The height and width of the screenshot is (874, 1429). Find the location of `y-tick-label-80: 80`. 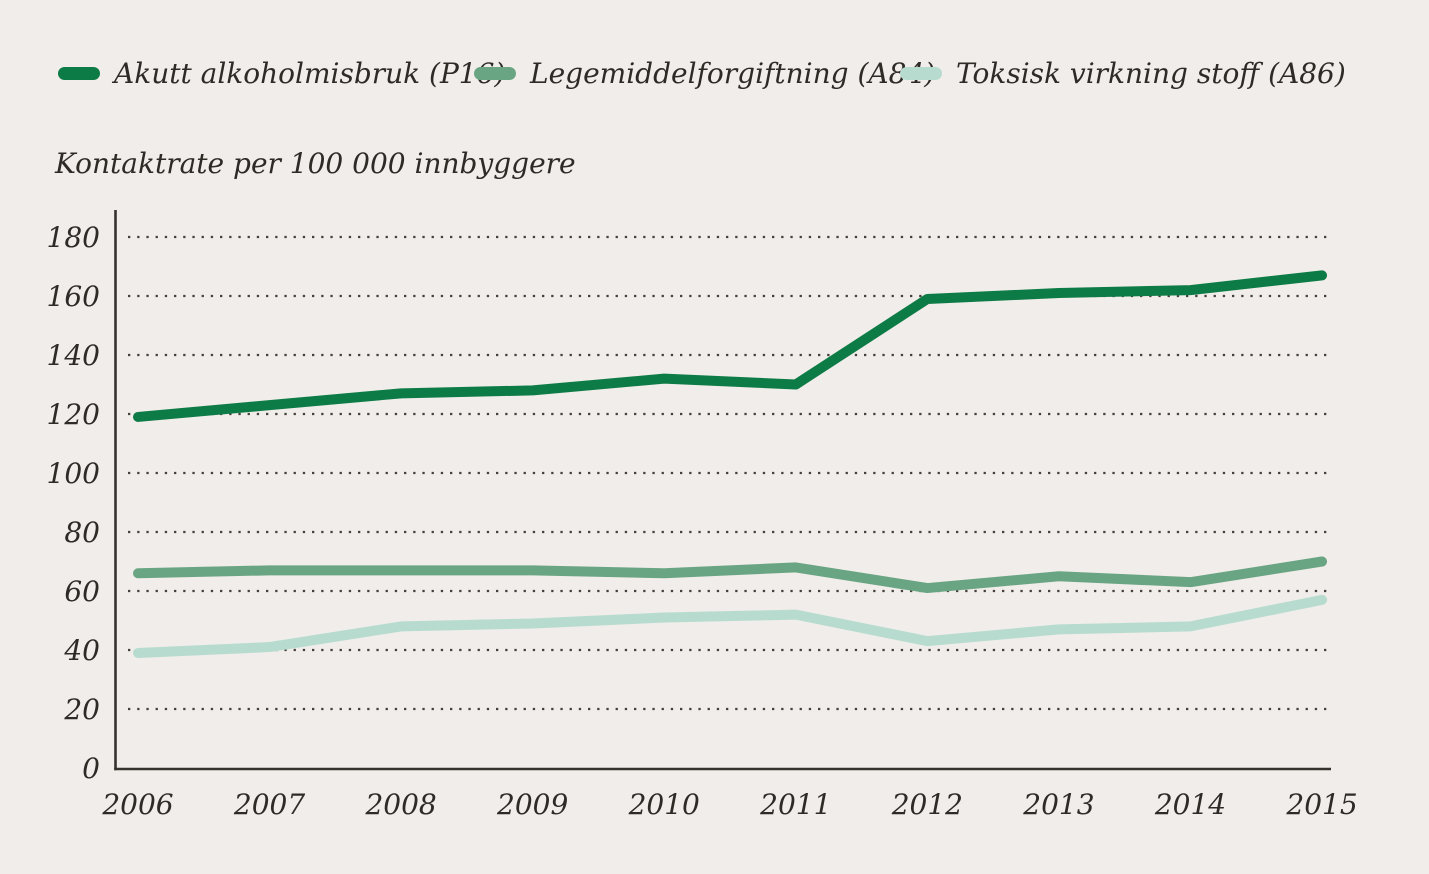

y-tick-label-80: 80 is located at coordinates (82, 532).